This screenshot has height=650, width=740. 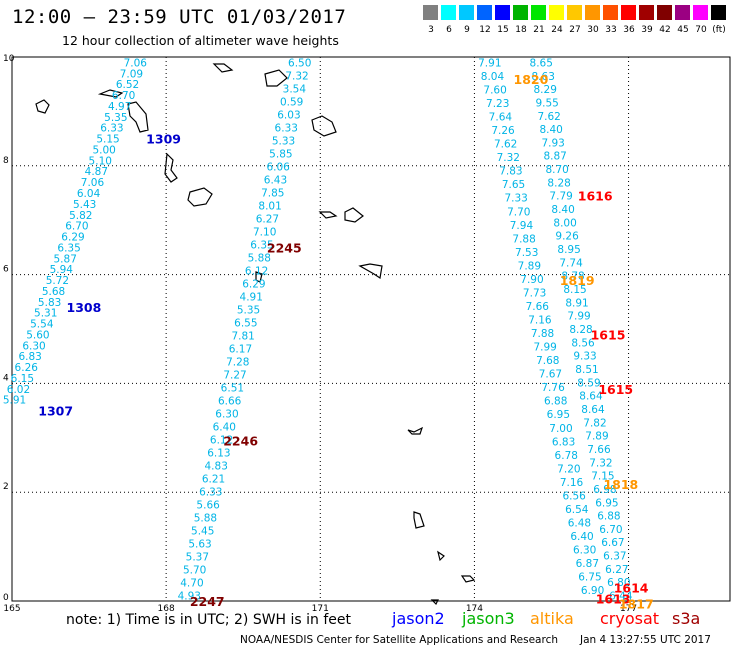 I want to click on wave-height-value: 6.15, so click(x=22, y=379).